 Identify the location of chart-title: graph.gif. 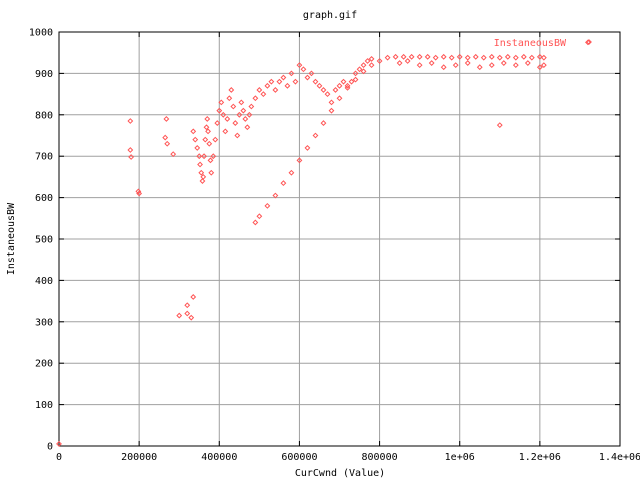
(330, 15).